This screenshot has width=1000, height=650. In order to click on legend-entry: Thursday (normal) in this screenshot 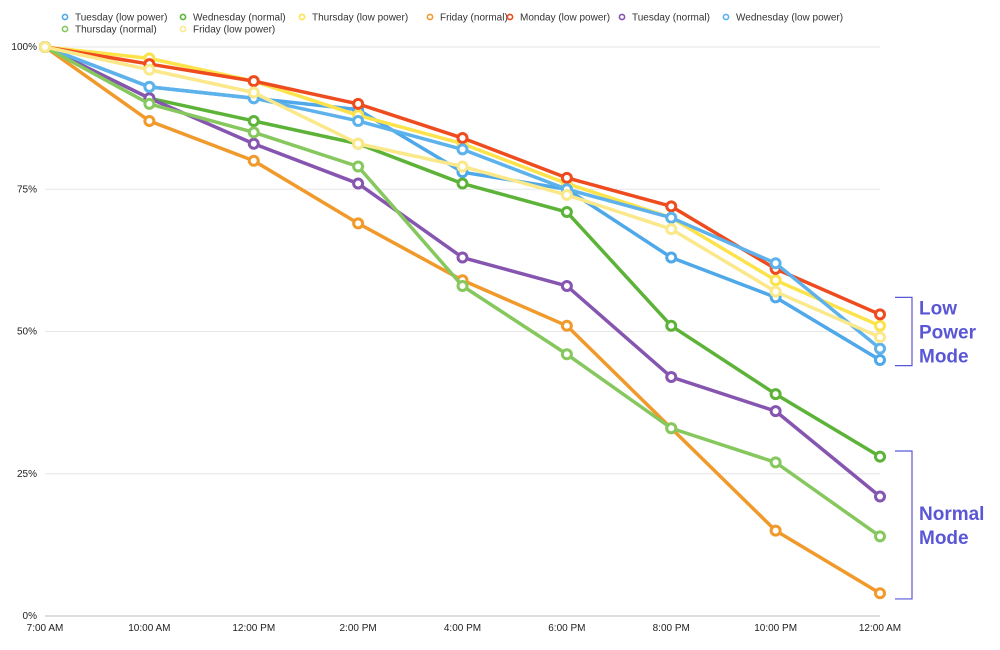, I will do `click(109, 30)`.